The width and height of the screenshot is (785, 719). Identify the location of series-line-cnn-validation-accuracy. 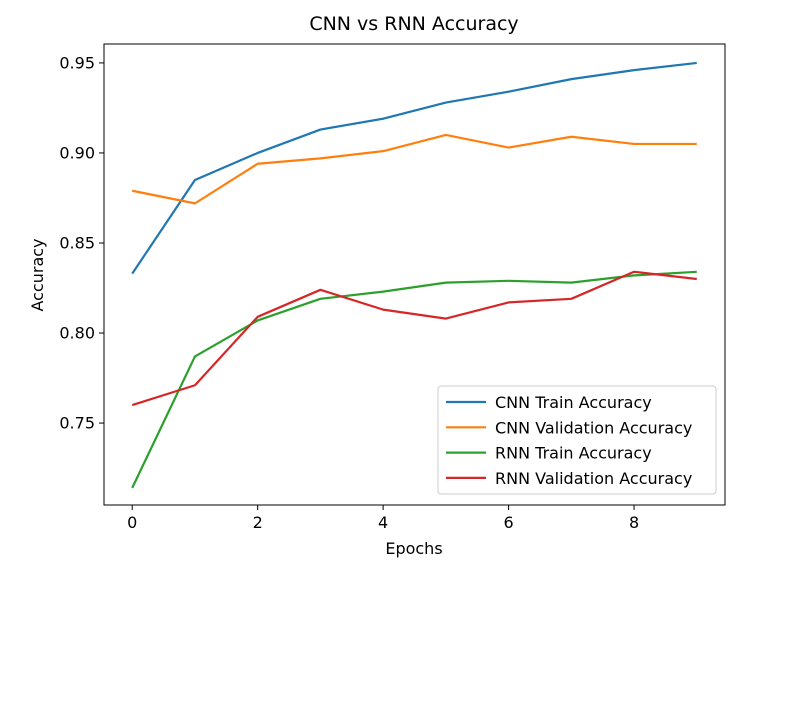
(414, 169).